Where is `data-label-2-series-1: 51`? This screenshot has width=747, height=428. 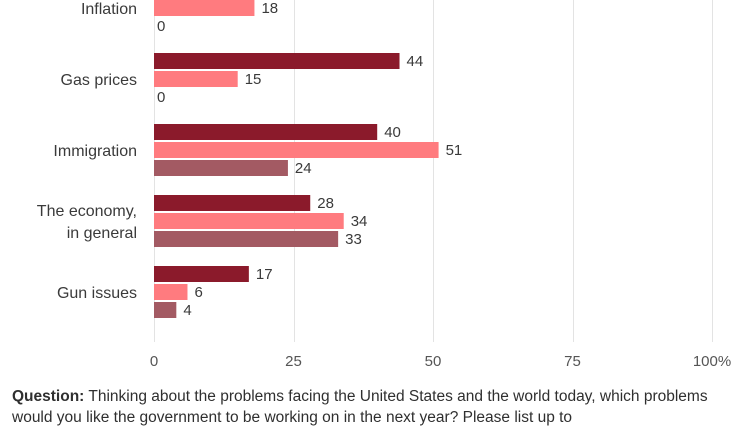 data-label-2-series-1: 51 is located at coordinates (454, 150).